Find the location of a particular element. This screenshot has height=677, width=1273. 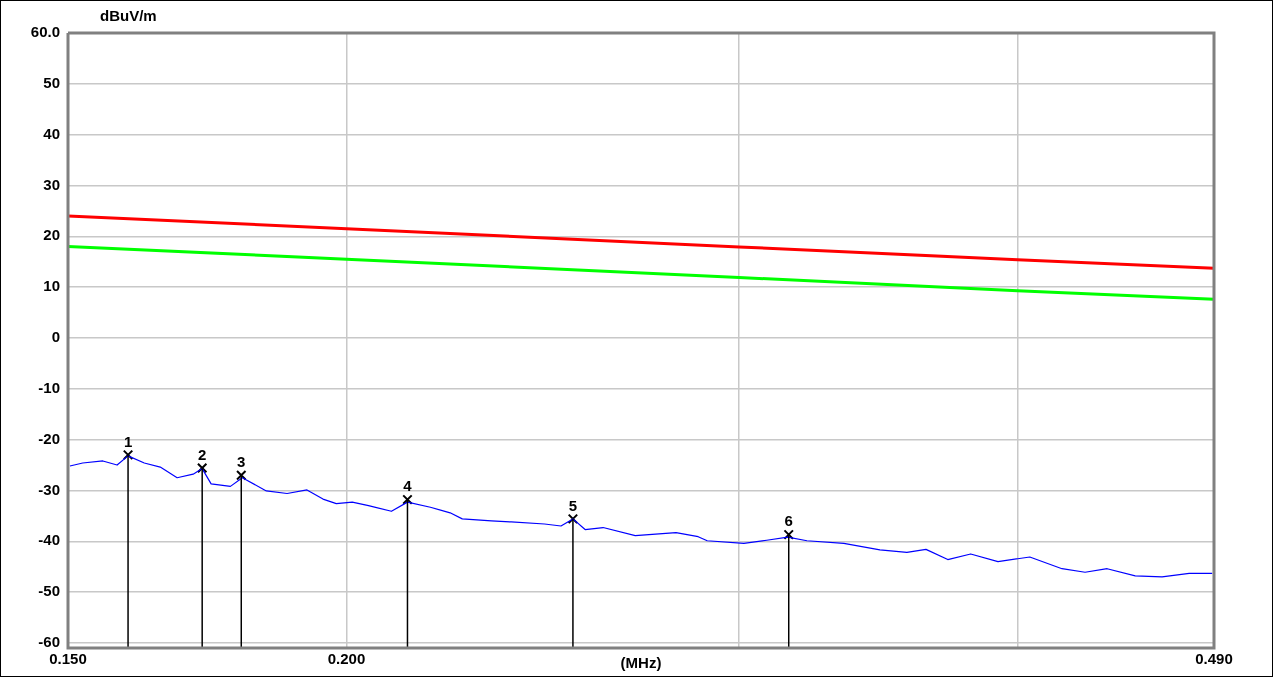

annotation: 4 is located at coordinates (408, 486).